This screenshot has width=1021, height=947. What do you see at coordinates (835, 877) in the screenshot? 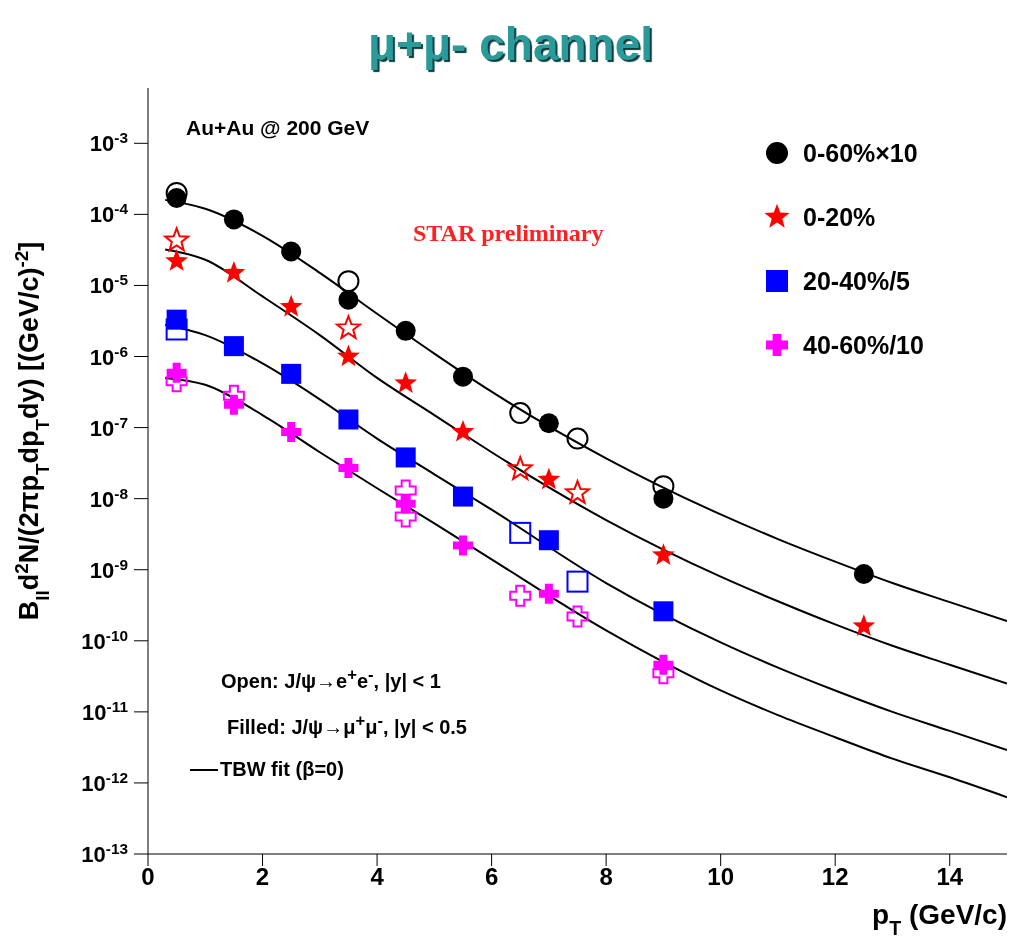
I see `x-tick-label: 12` at bounding box center [835, 877].